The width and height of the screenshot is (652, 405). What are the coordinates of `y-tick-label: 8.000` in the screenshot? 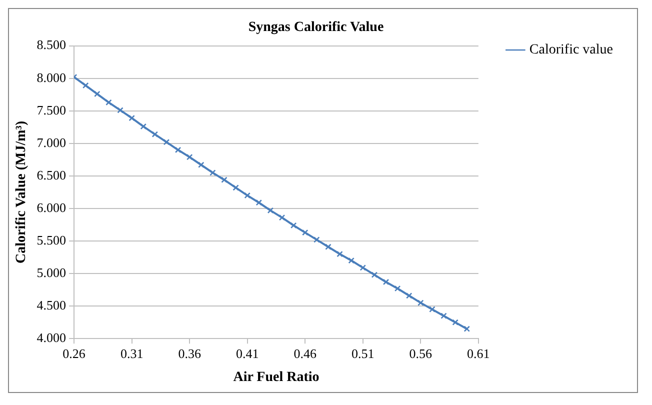 It's located at (51, 77).